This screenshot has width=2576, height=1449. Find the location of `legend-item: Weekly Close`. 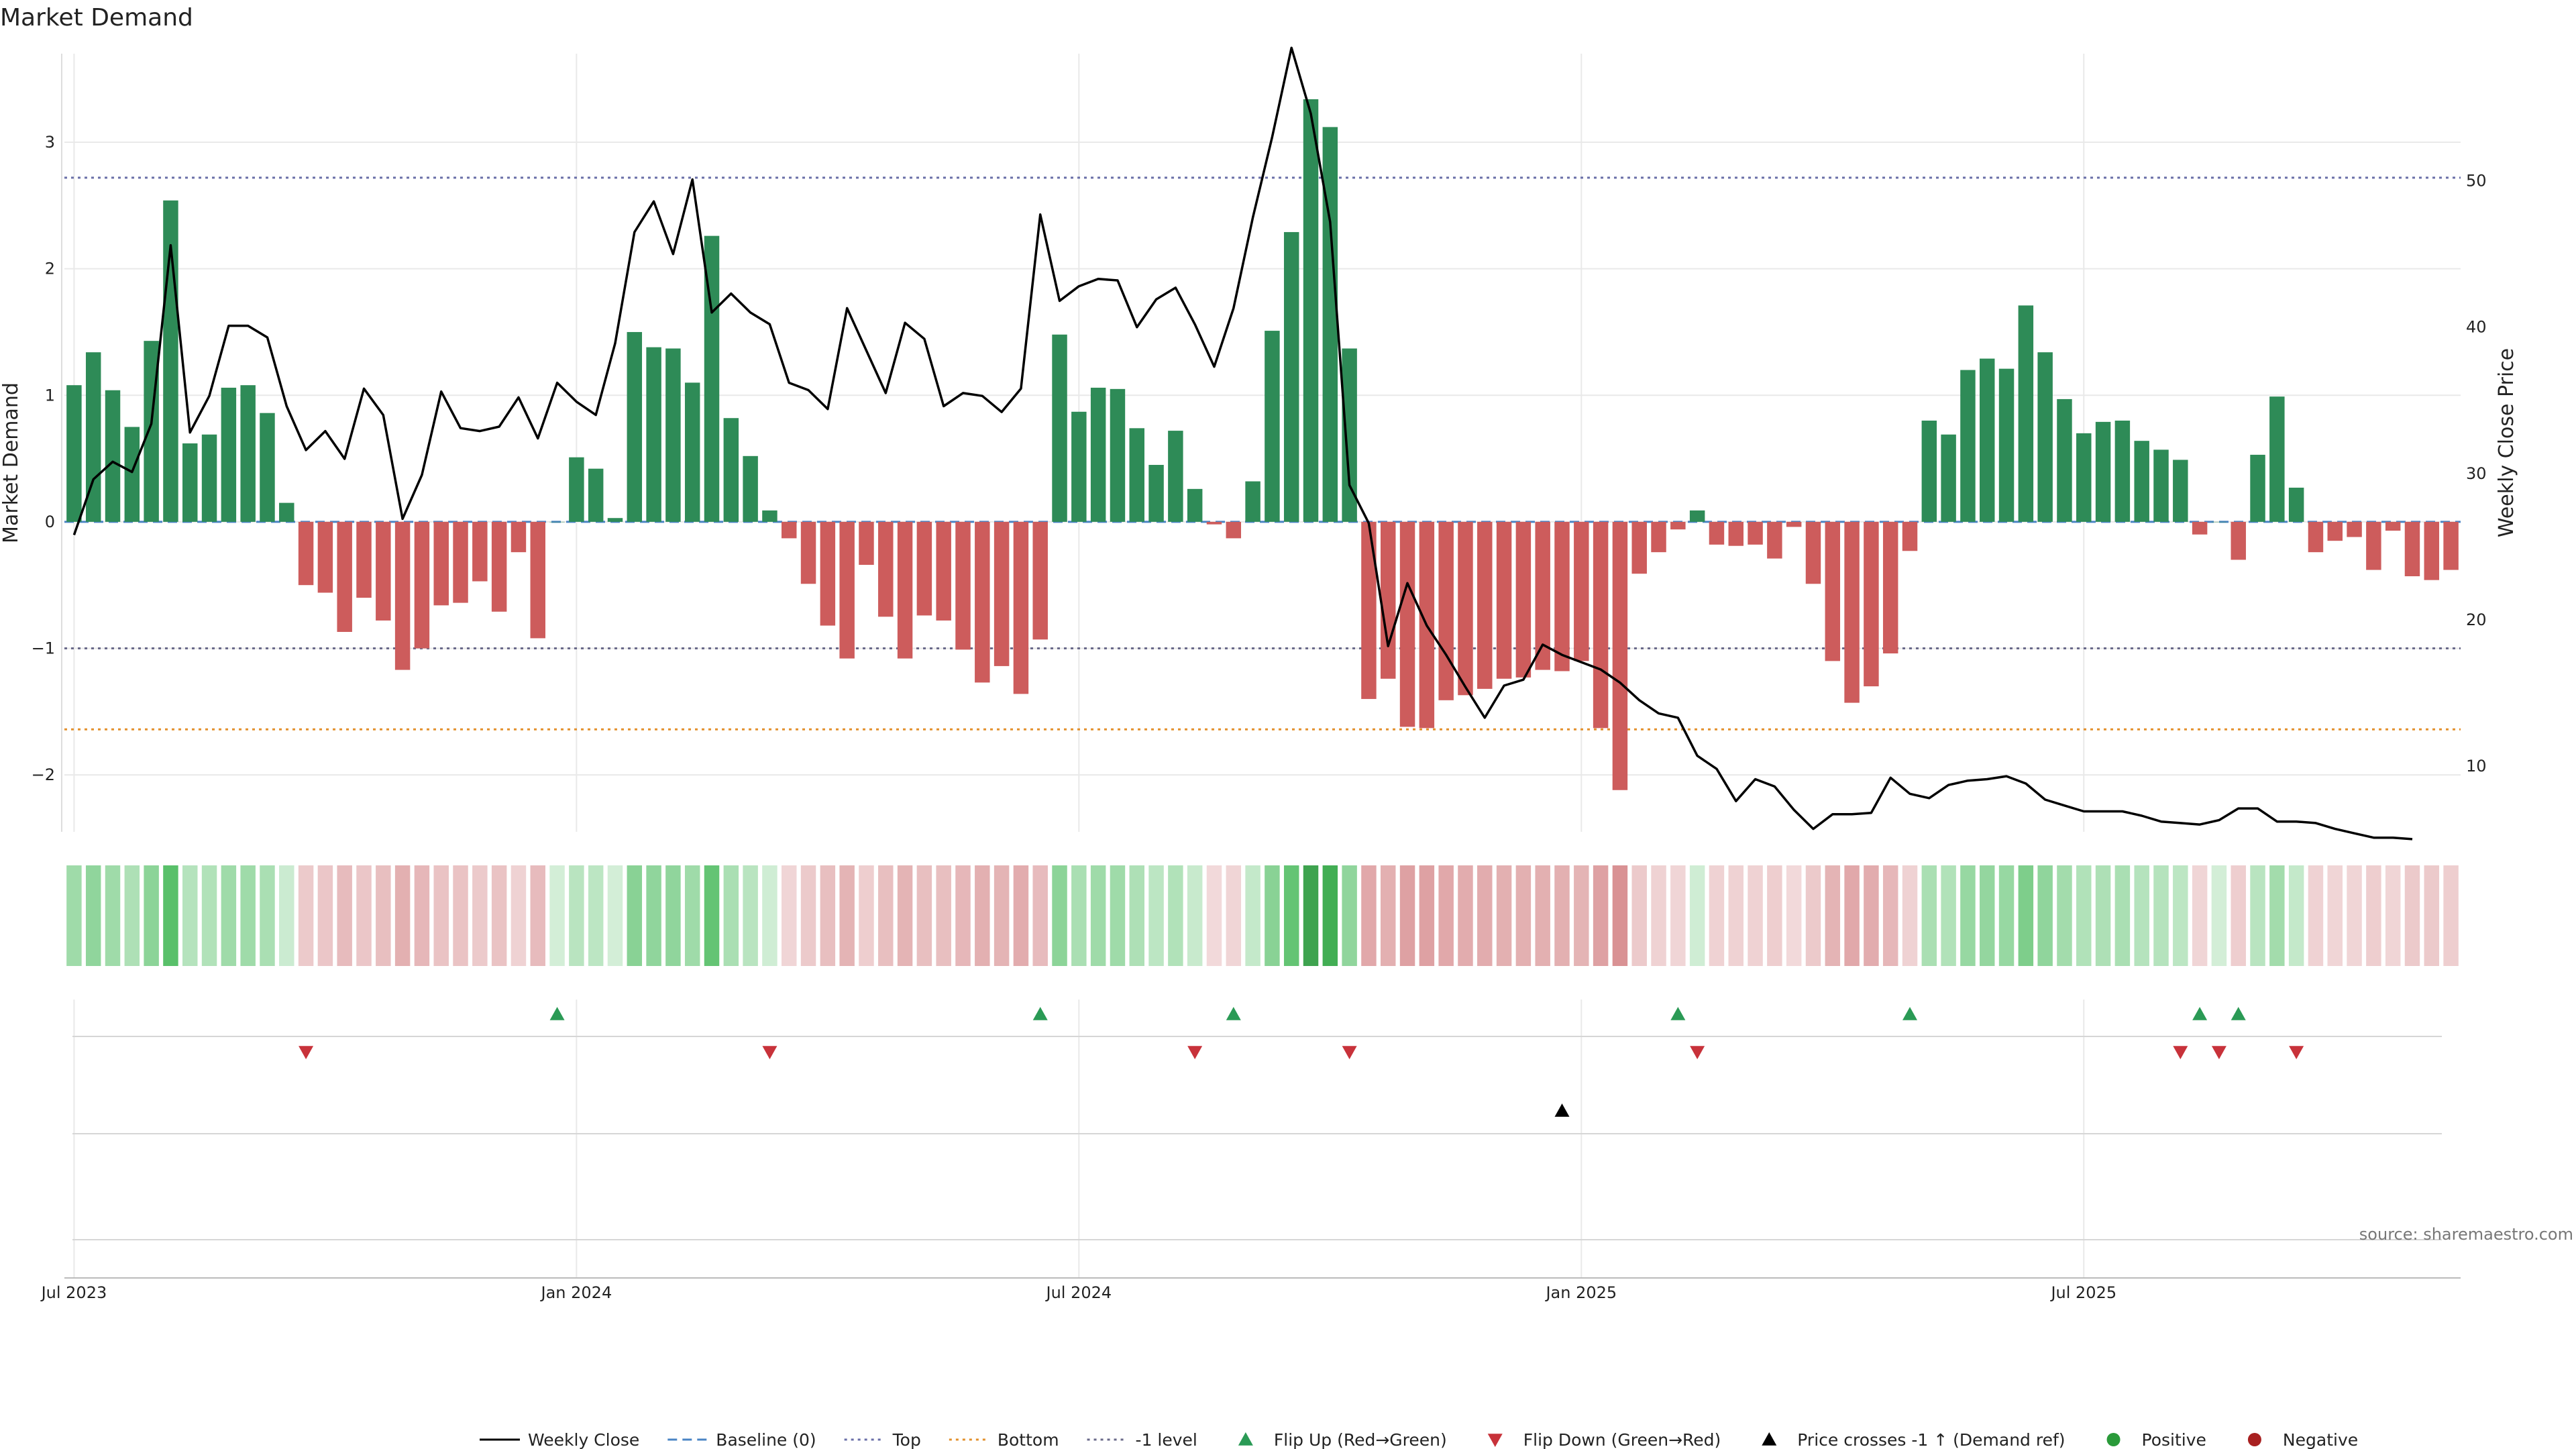

legend-item: Weekly Close is located at coordinates (559, 1439).